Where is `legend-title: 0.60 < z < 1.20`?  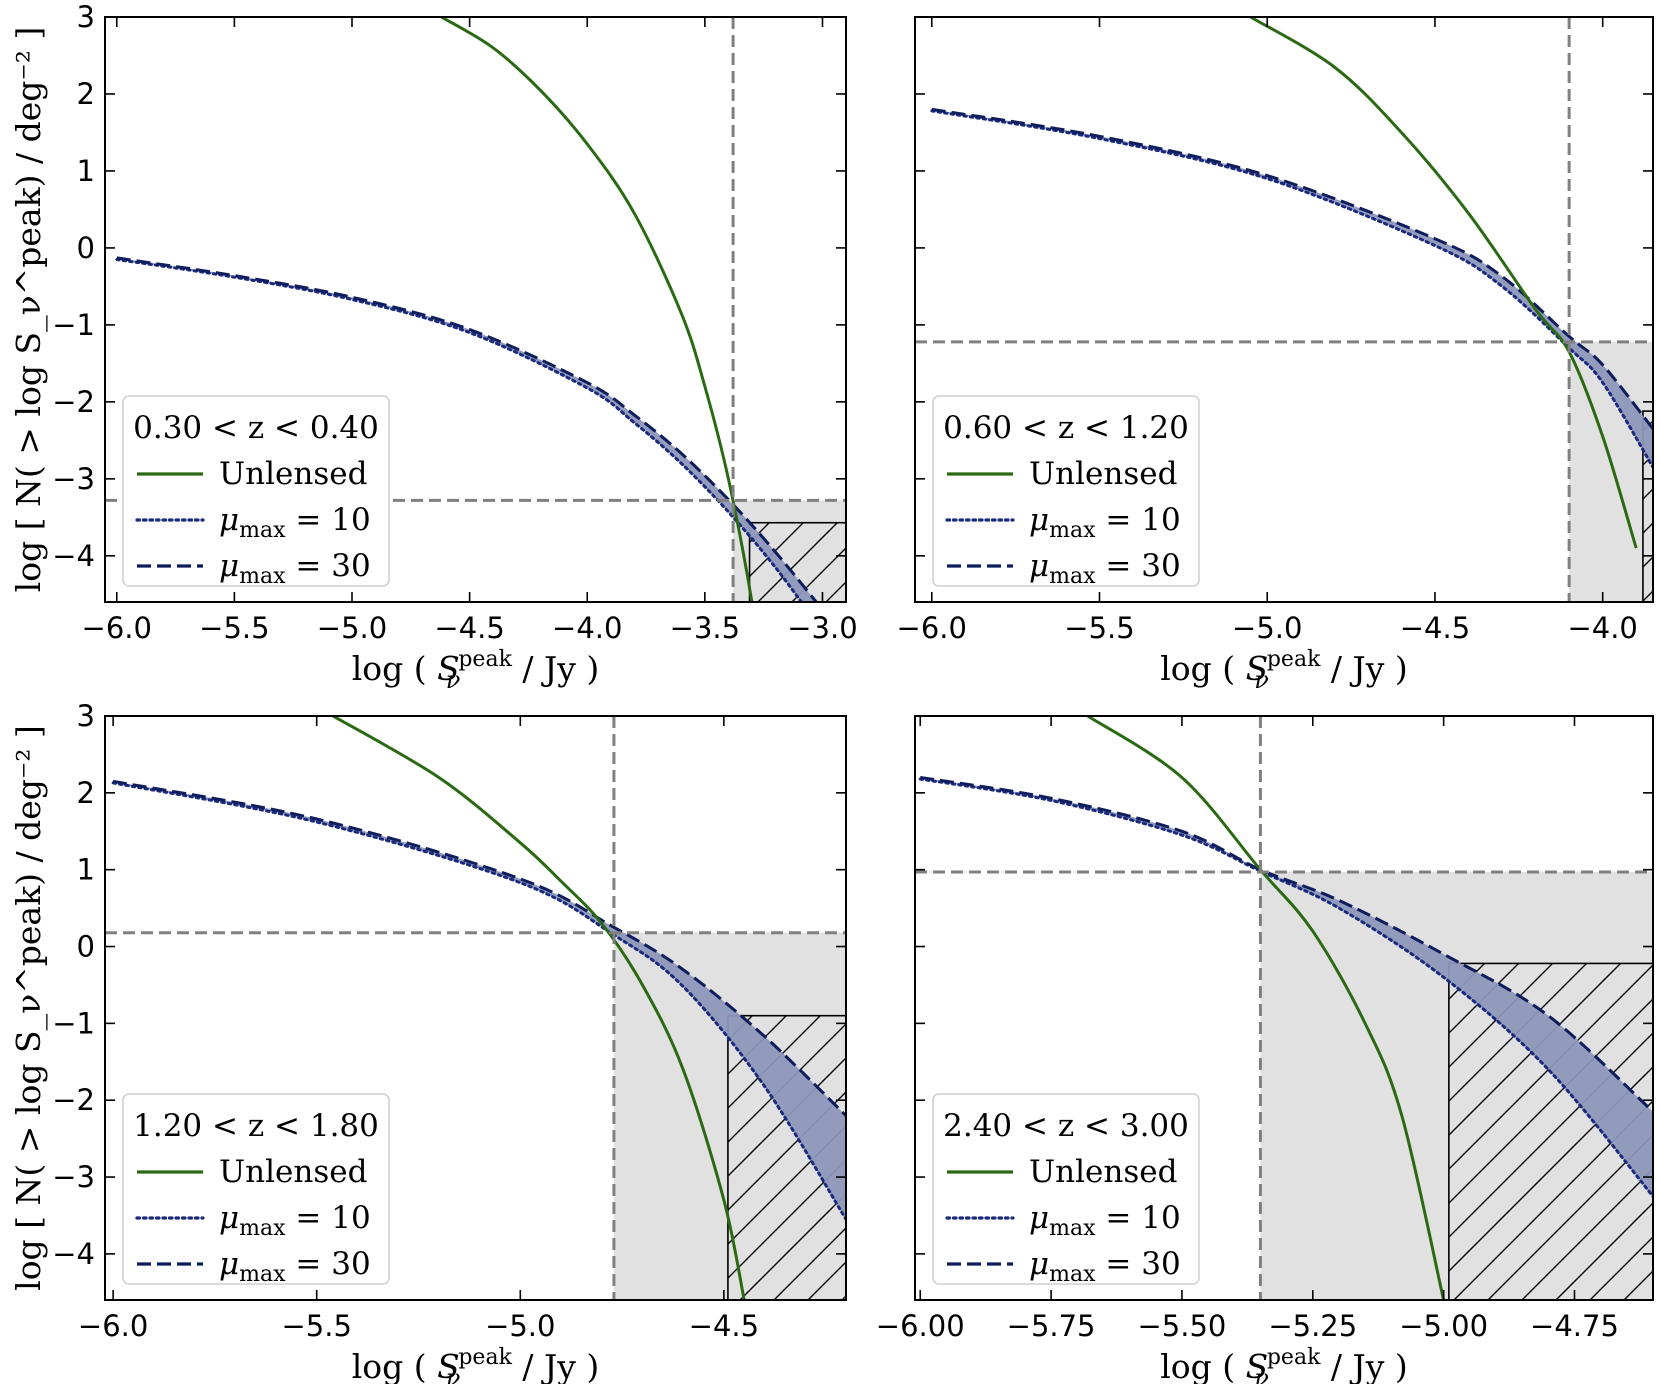
legend-title: 0.60 < z < 1.20 is located at coordinates (1066, 428).